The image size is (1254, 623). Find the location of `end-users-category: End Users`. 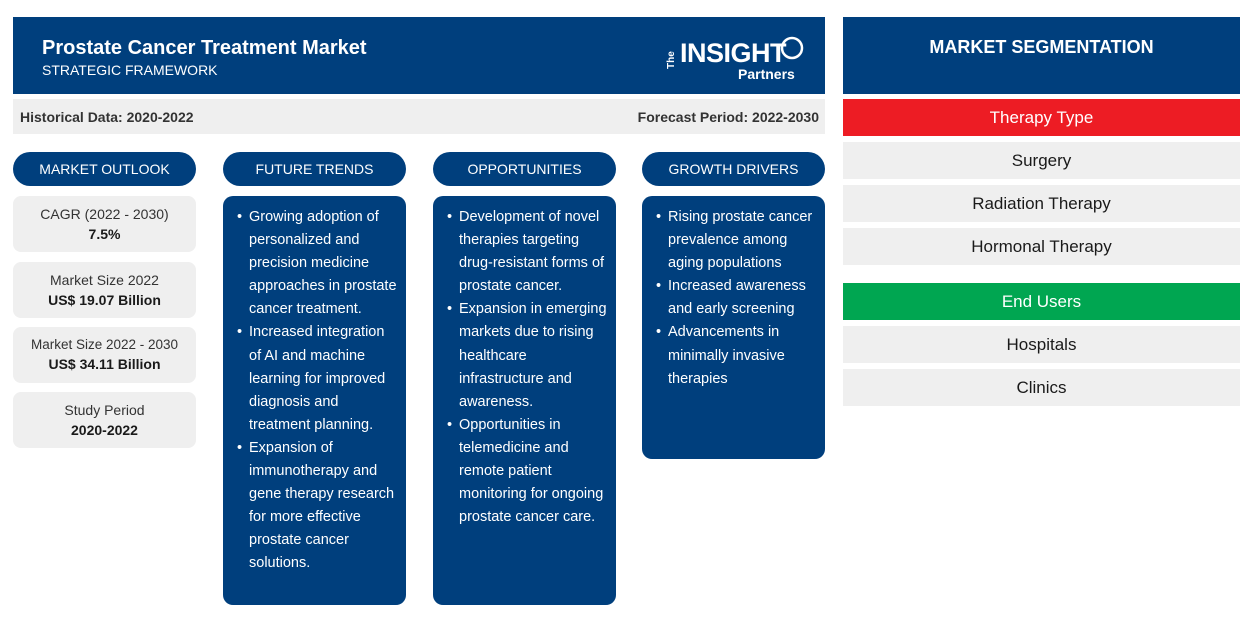

end-users-category: End Users is located at coordinates (1041, 301).